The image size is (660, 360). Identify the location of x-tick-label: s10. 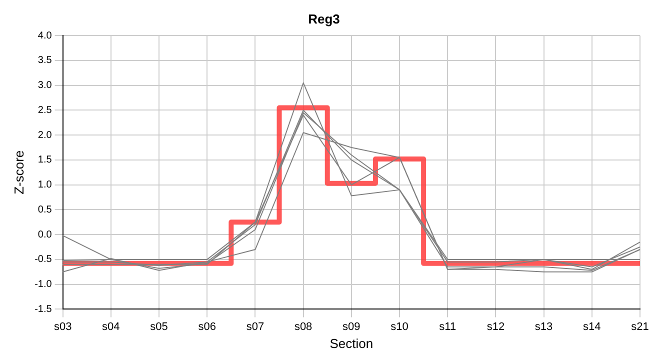
(399, 326).